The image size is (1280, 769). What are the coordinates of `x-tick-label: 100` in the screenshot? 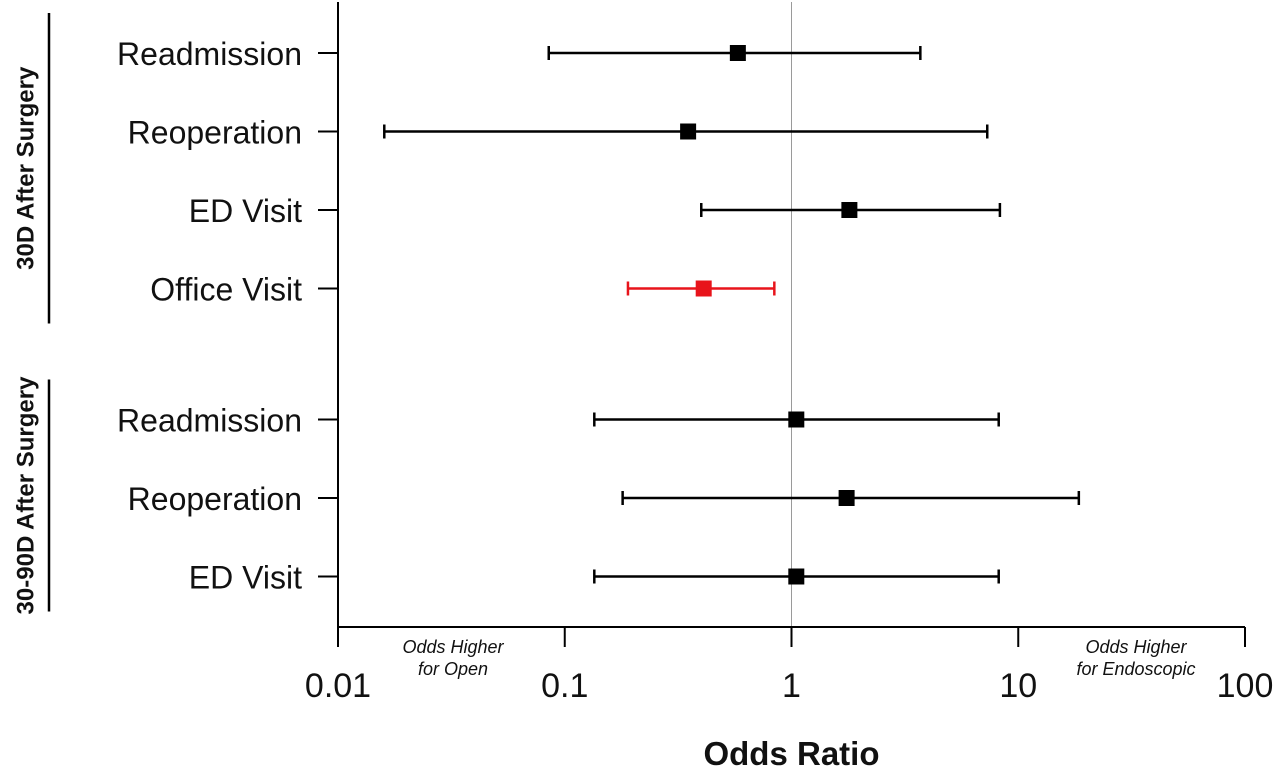 It's located at (1245, 686).